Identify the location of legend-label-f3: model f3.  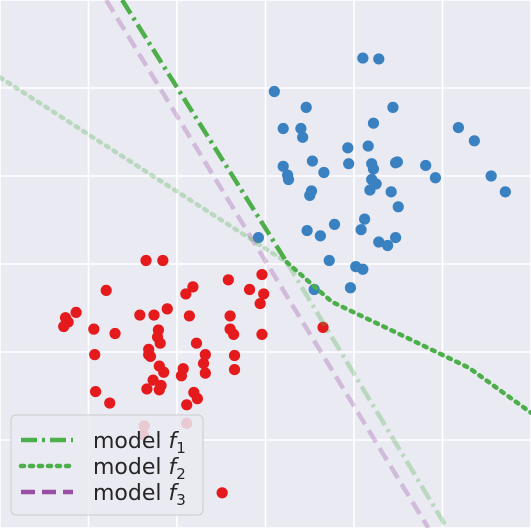
(139, 495).